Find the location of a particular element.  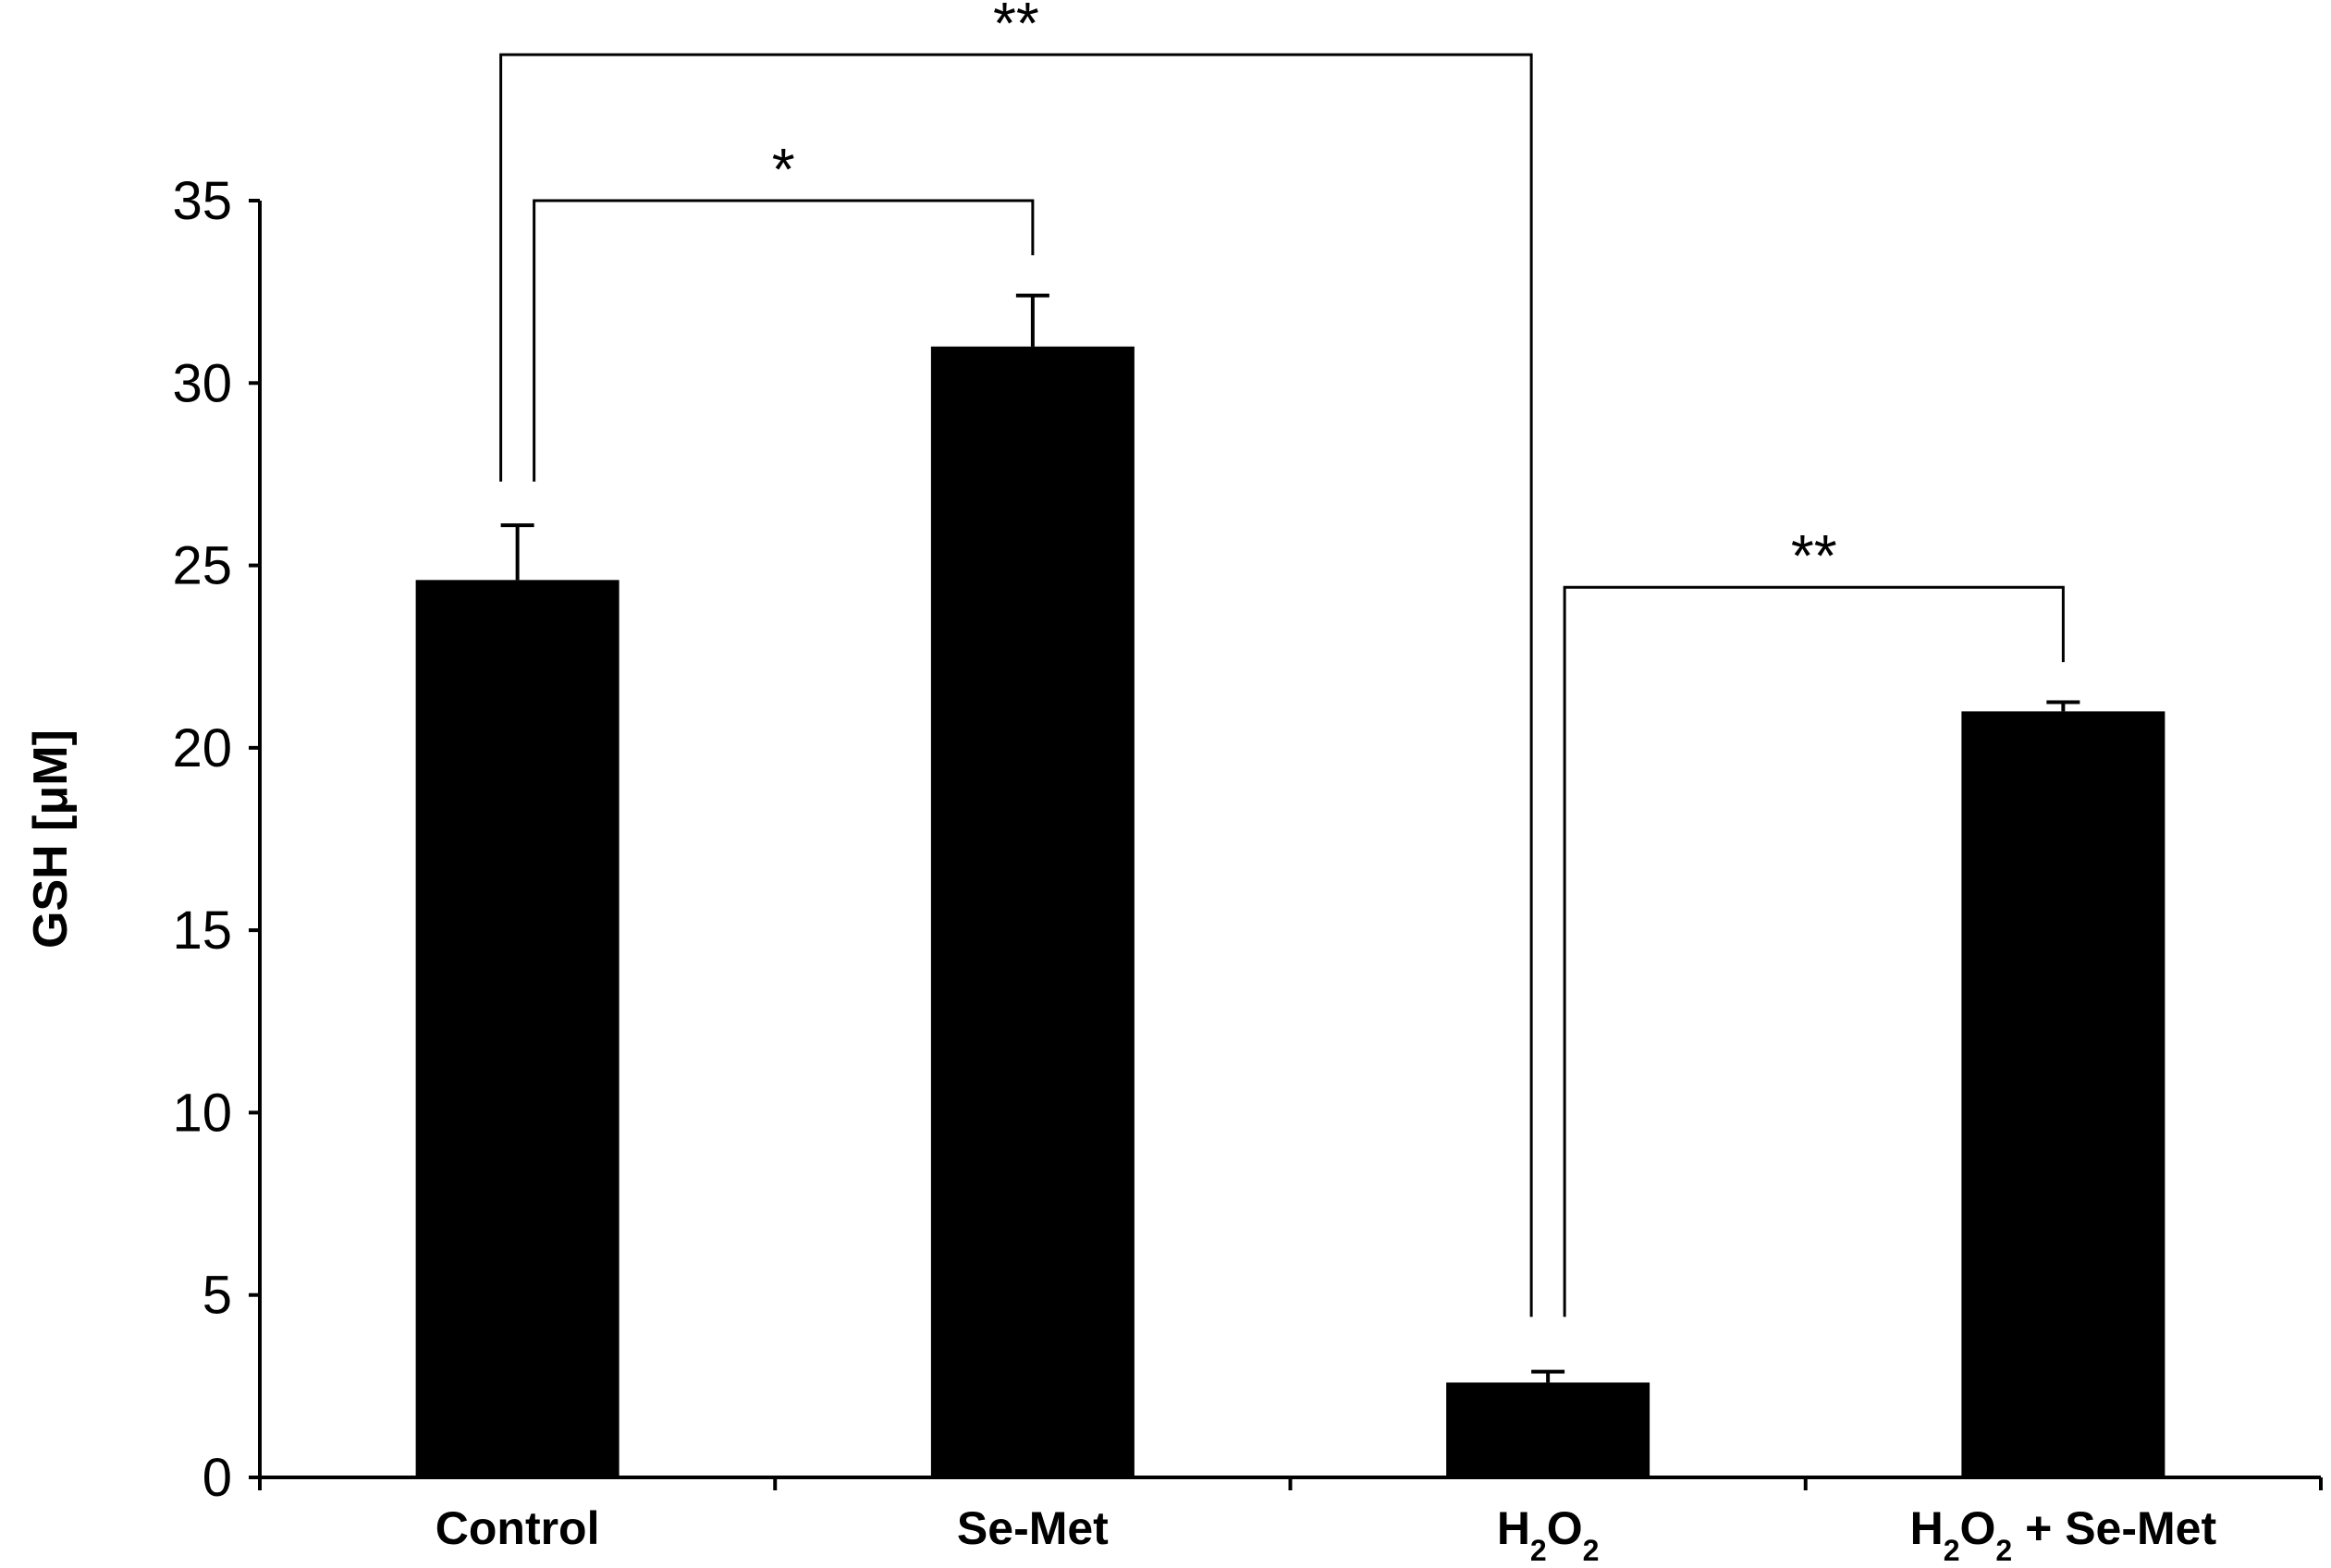

y-tick-label: 5 is located at coordinates (217, 1296).